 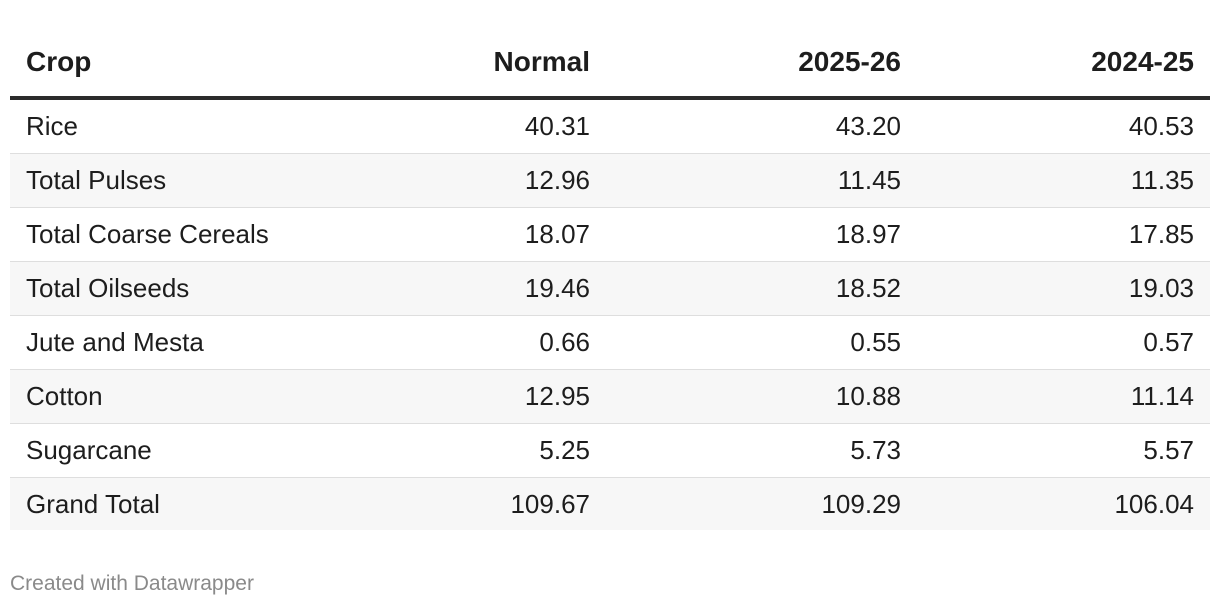 What do you see at coordinates (758, 288) in the screenshot?
I see `value-cell-2025-26: 18.52` at bounding box center [758, 288].